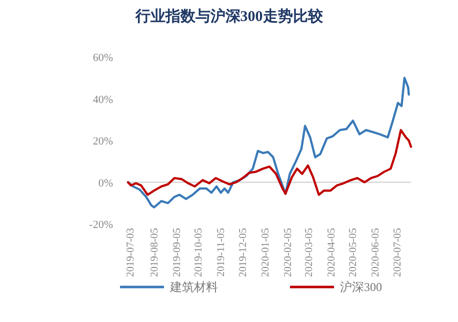 The image size is (458, 322). Describe the element at coordinates (177, 252) in the screenshot. I see `x-tick-label: 2019-09-05` at that location.